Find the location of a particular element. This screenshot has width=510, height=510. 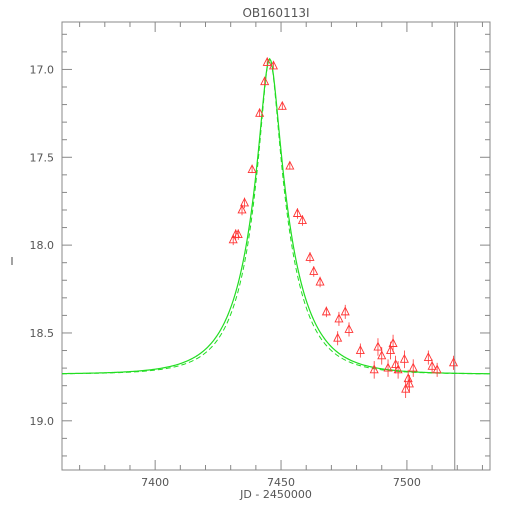

y-tick-label: 17.0 is located at coordinates (42, 69).